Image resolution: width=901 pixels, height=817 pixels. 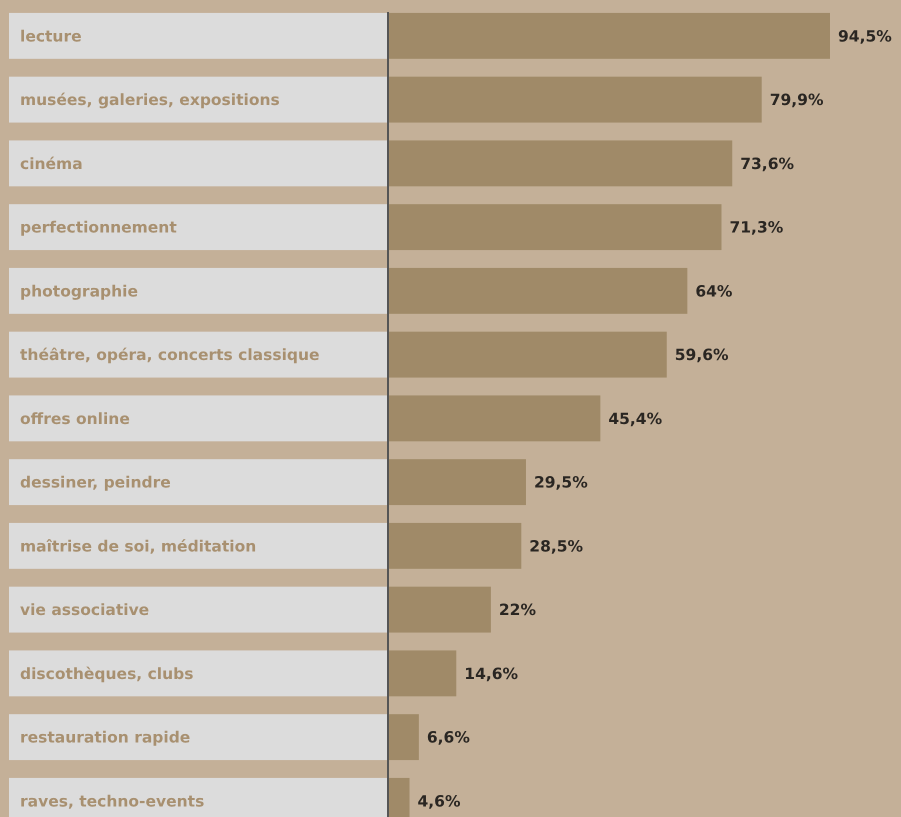 I want to click on y-tick-label: maîtrise de soi, méditation, so click(x=138, y=546).